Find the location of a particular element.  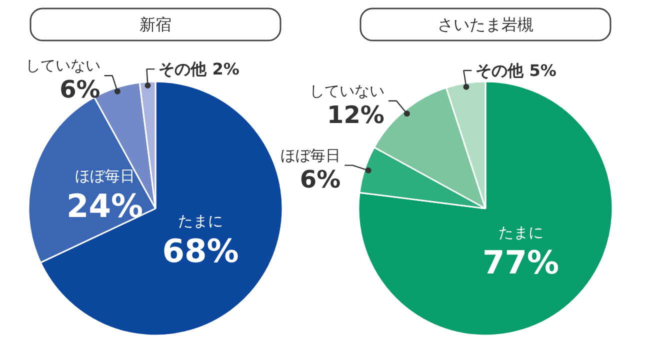

data-label: 24% is located at coordinates (105, 206).